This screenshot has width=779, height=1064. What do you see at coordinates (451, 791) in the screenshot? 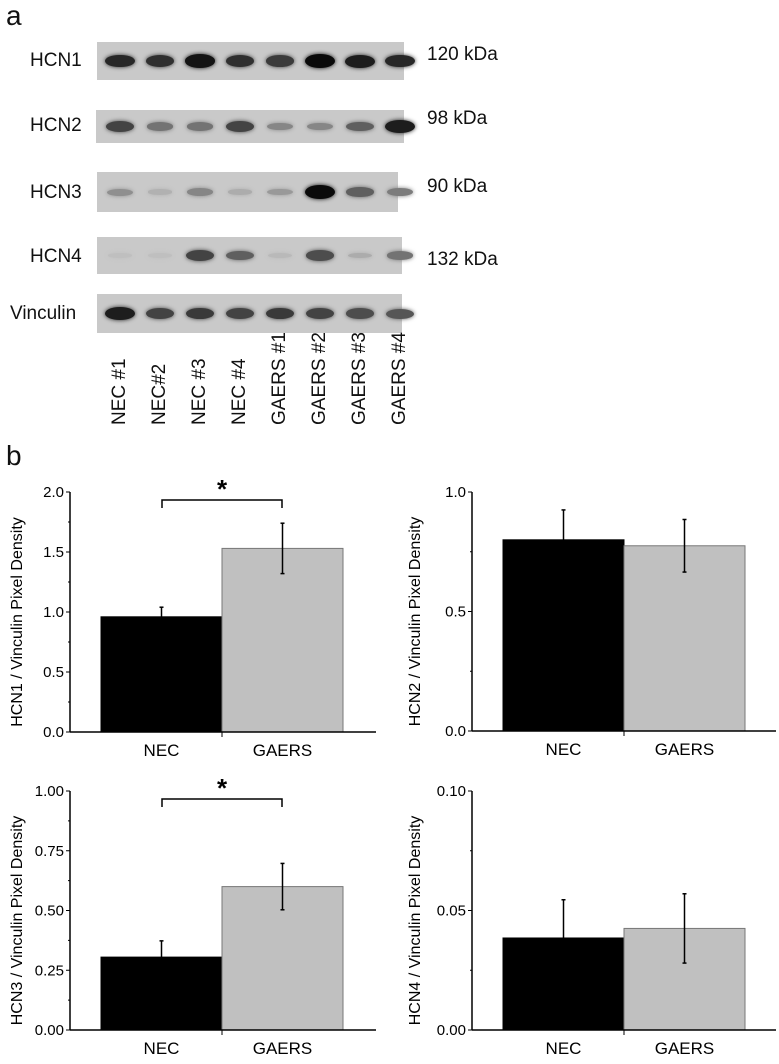
I see `y-tick-label: 0.10` at bounding box center [451, 791].